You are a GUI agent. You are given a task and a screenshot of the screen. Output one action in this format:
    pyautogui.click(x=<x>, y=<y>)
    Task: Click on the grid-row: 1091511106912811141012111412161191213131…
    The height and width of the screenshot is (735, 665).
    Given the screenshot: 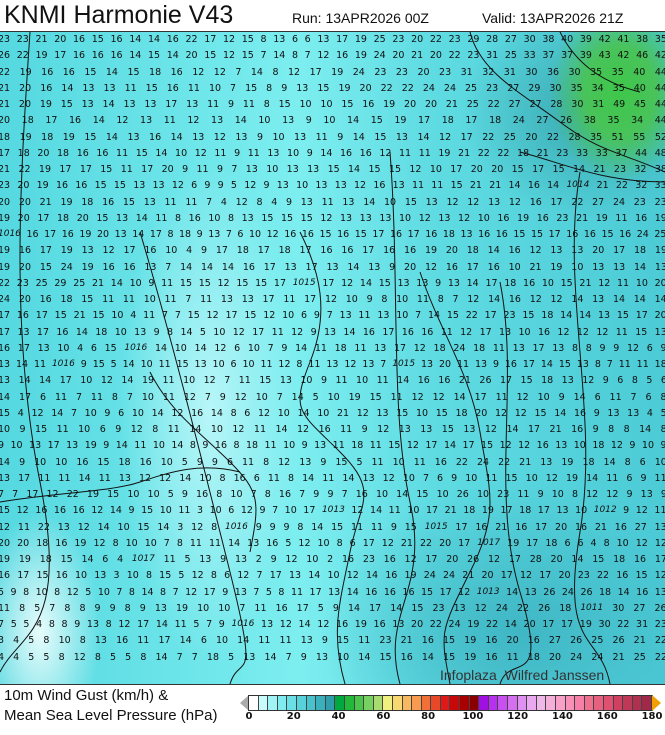 What is the action you would take?
    pyautogui.click(x=332, y=429)
    